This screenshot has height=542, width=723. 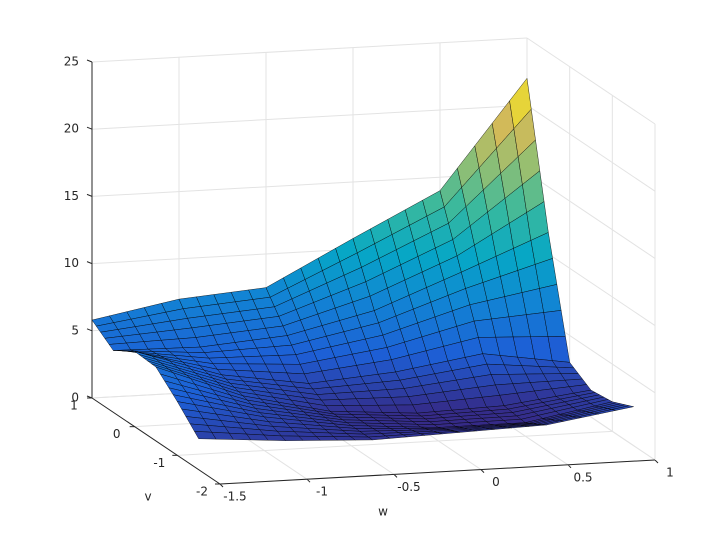 I want to click on surface-patch, so click(x=622, y=408).